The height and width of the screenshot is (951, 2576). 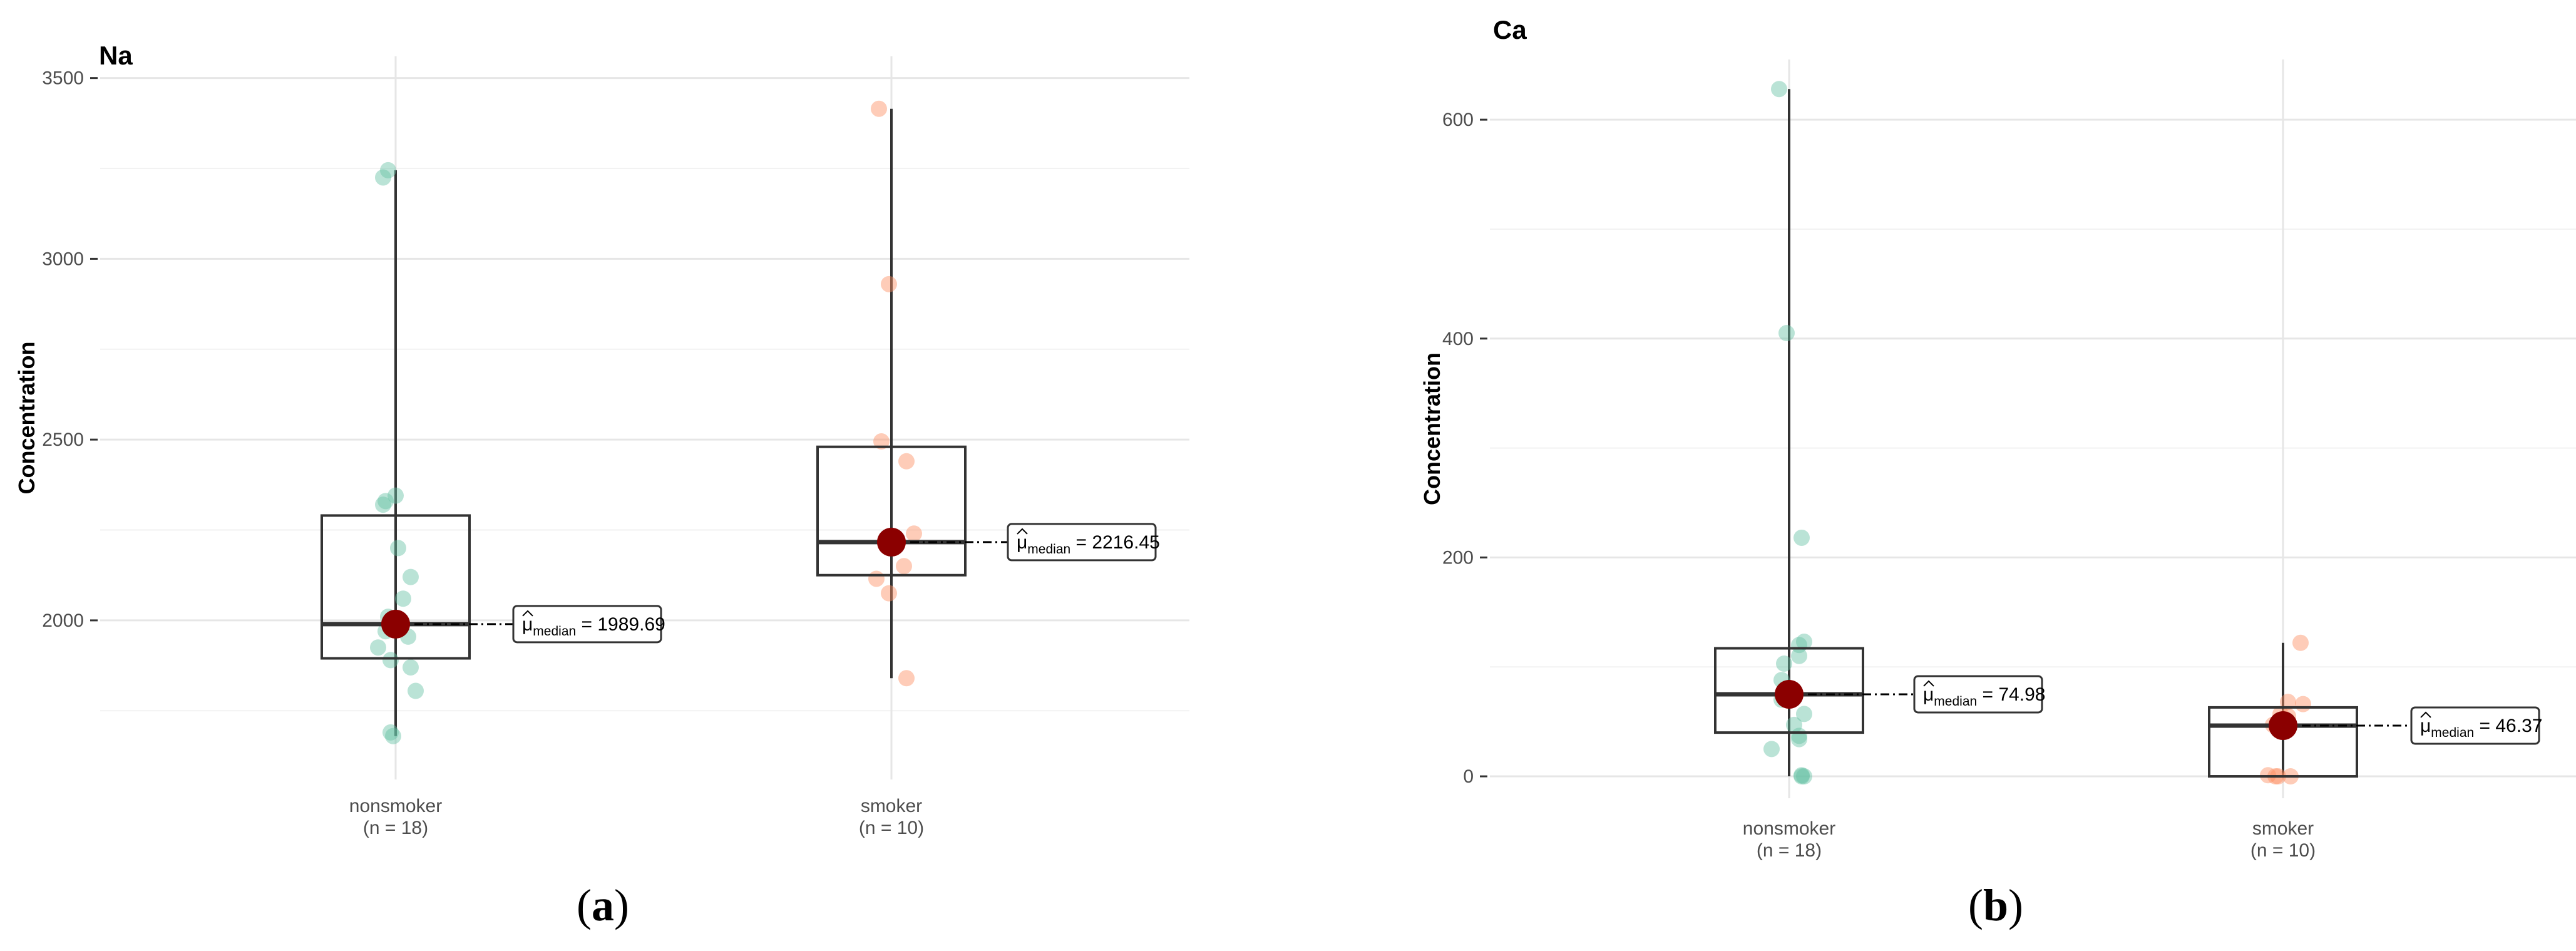 I want to click on median-value: = 2216.45, so click(x=1115, y=542).